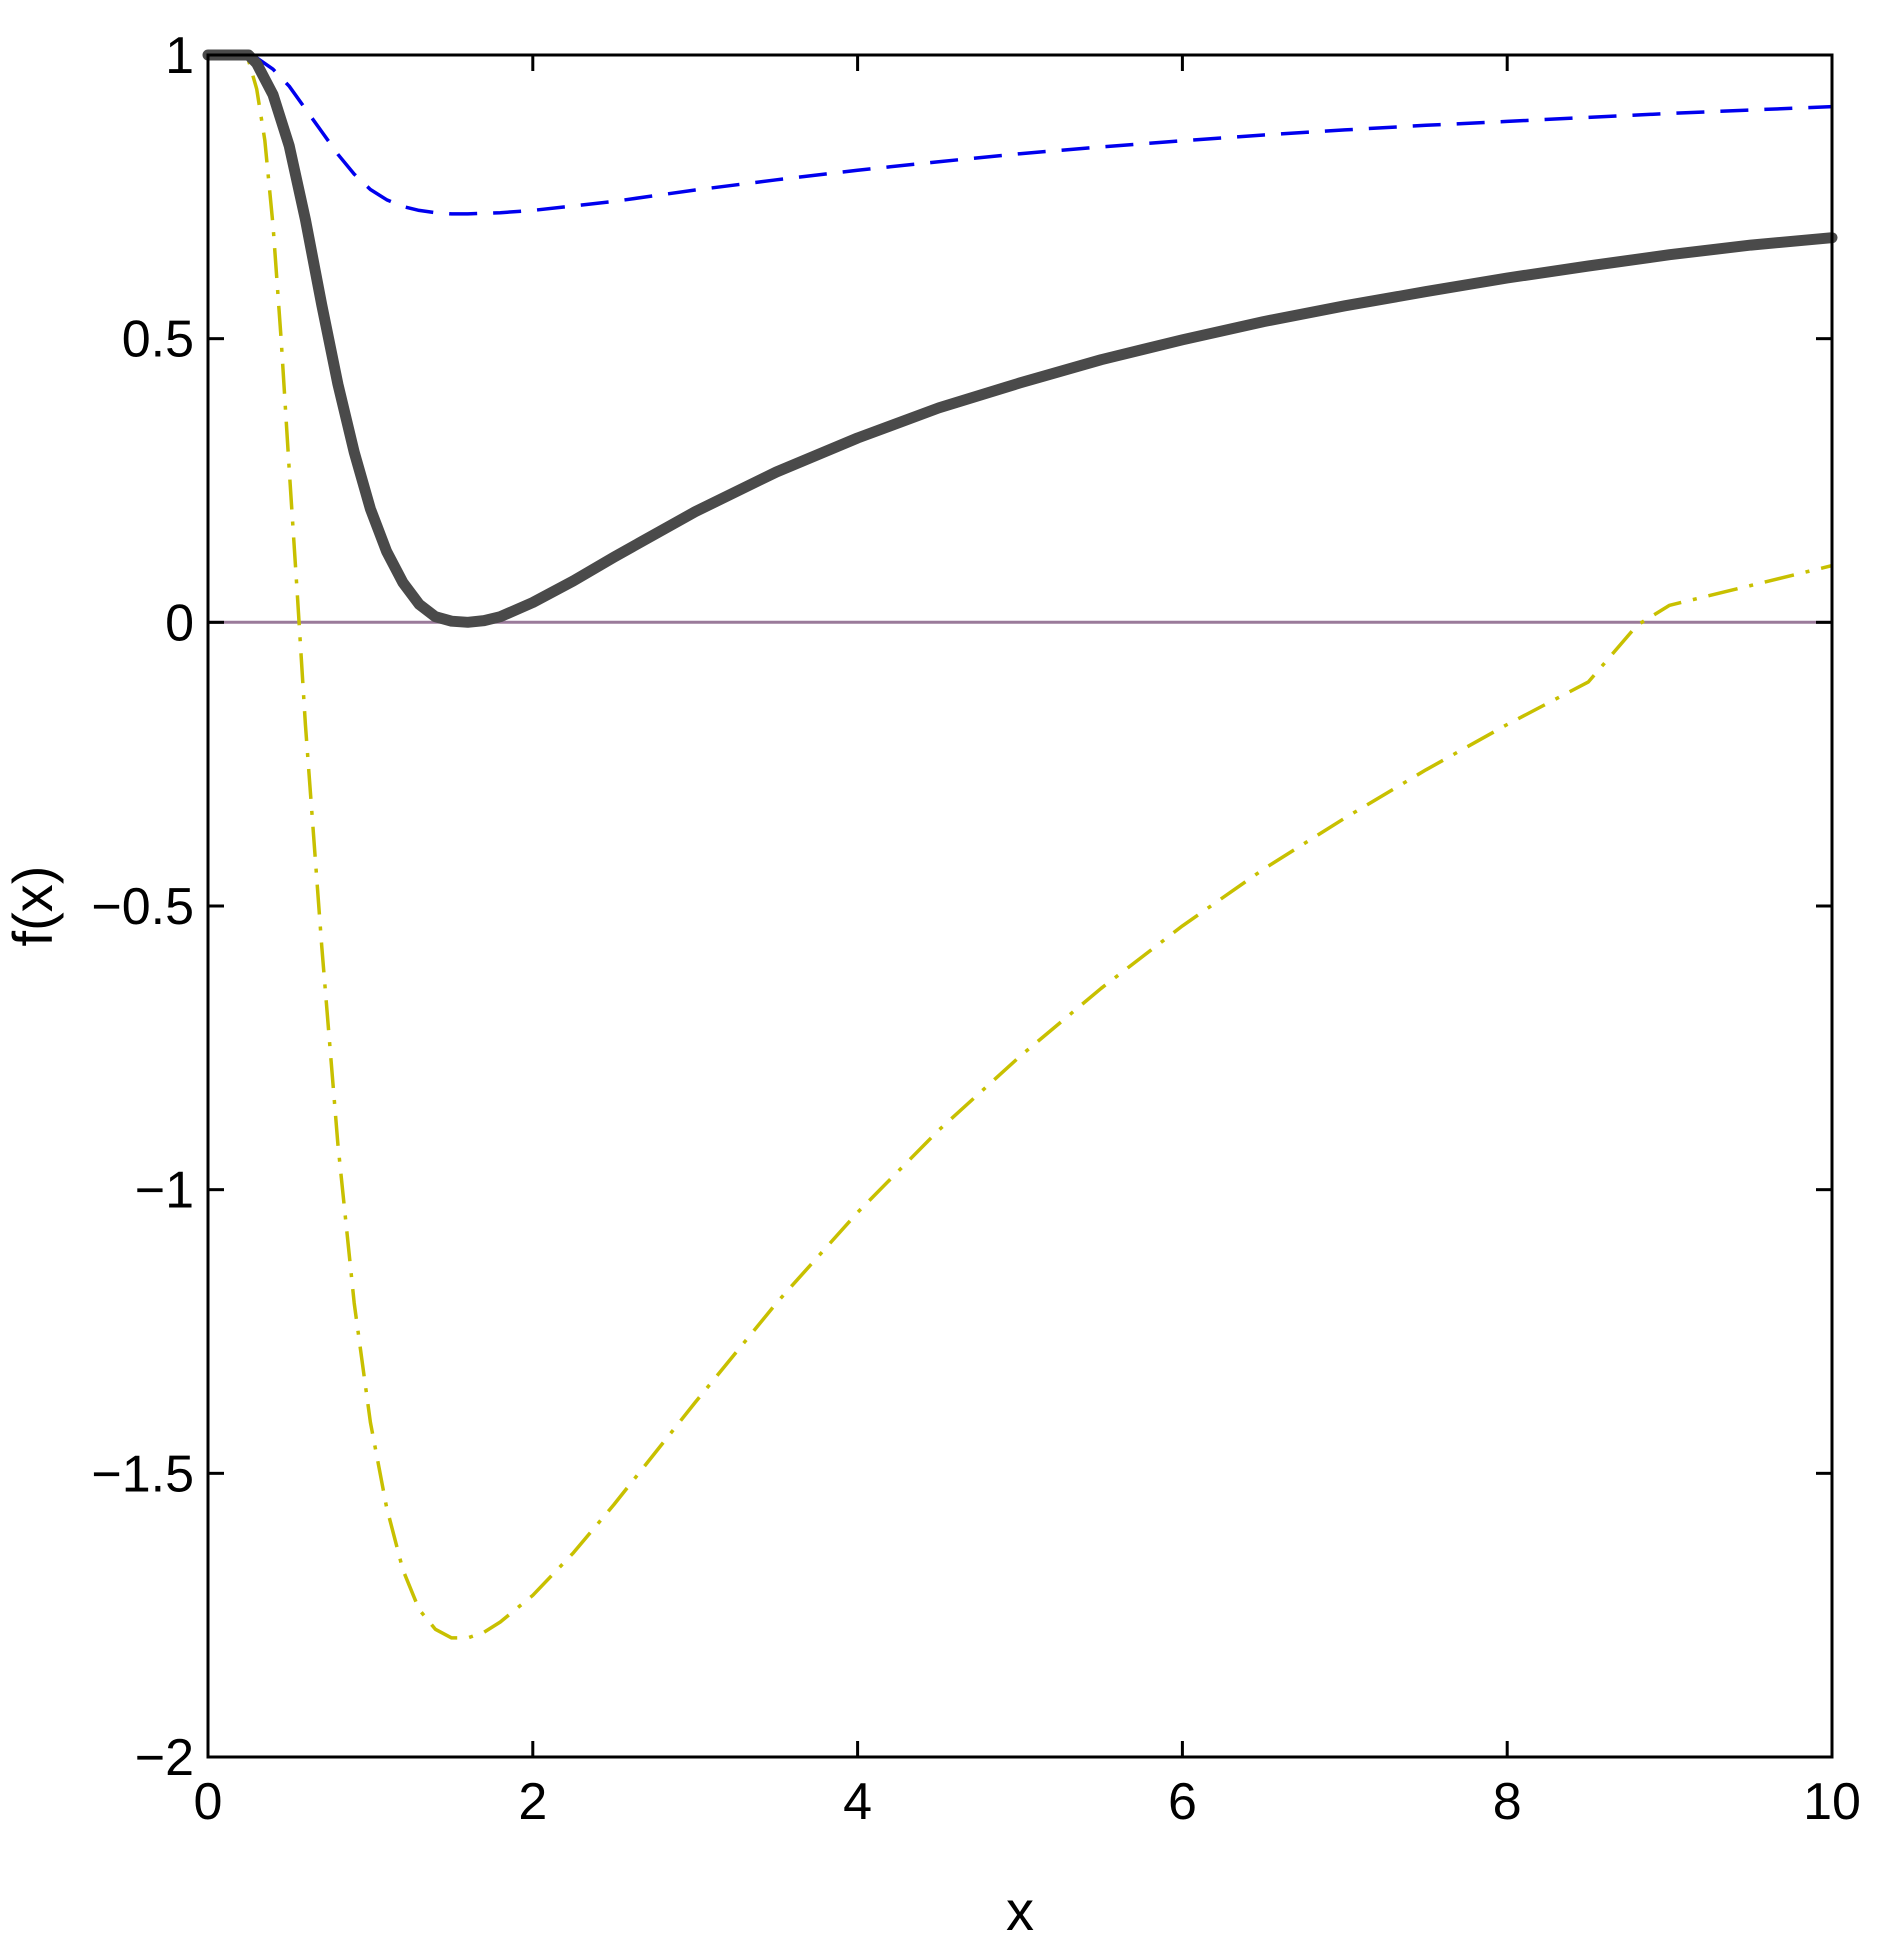 The width and height of the screenshot is (1895, 1957). What do you see at coordinates (158, 340) in the screenshot?
I see `y-tick-label: 0.5` at bounding box center [158, 340].